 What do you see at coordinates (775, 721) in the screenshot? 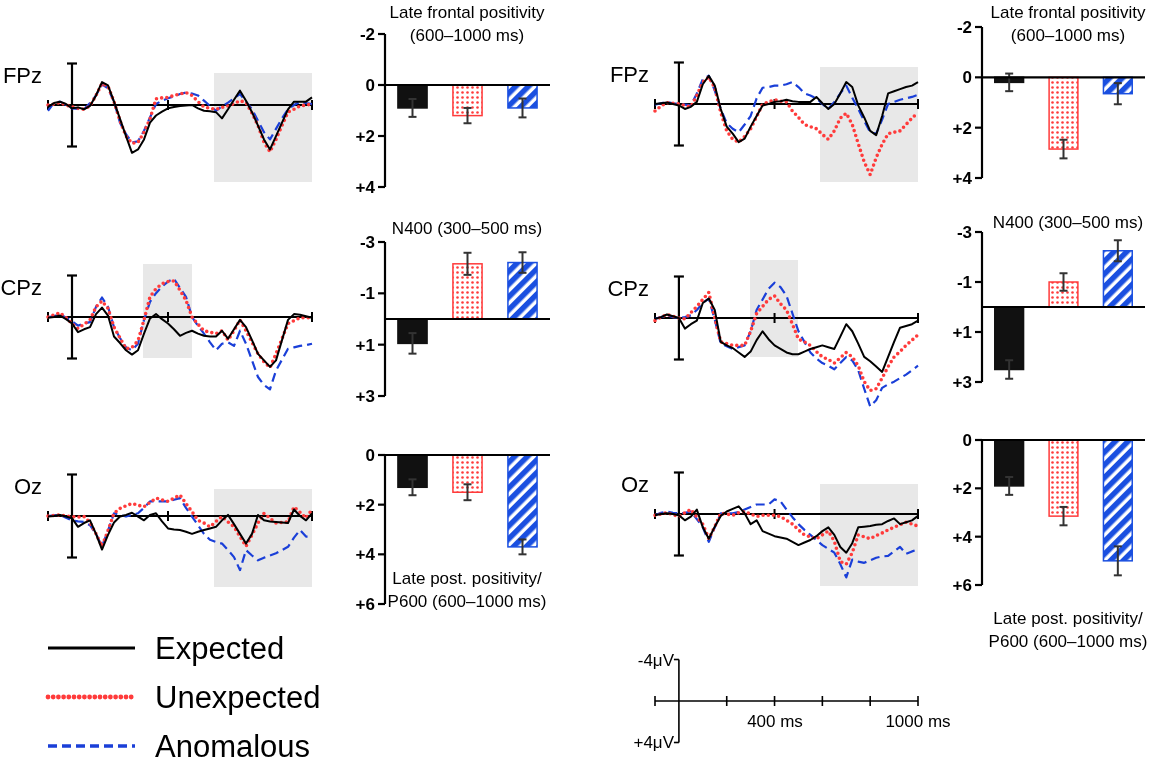
I see `text: 400 ms` at bounding box center [775, 721].